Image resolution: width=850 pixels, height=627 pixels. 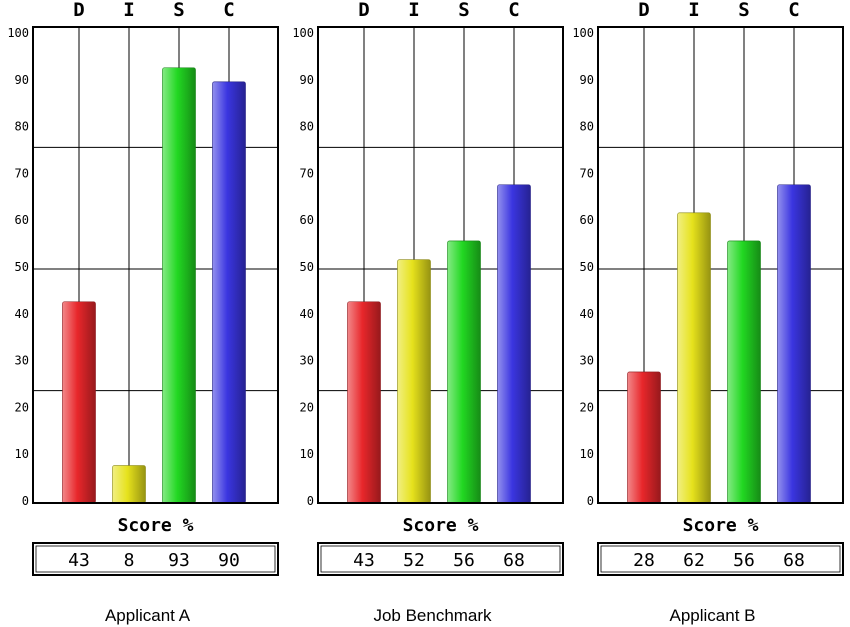 I want to click on score-value-d: 28, so click(x=644, y=560).